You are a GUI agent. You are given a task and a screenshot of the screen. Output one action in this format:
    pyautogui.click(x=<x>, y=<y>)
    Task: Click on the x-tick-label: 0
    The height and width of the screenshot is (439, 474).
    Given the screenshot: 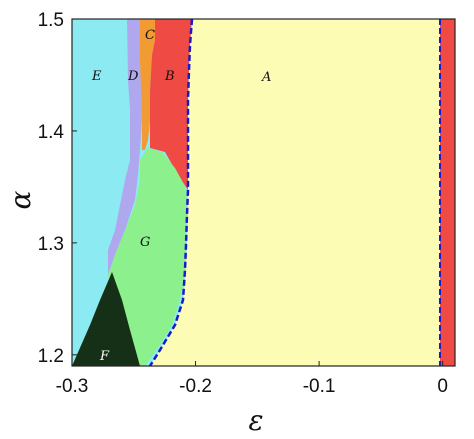 What is the action you would take?
    pyautogui.click(x=442, y=386)
    